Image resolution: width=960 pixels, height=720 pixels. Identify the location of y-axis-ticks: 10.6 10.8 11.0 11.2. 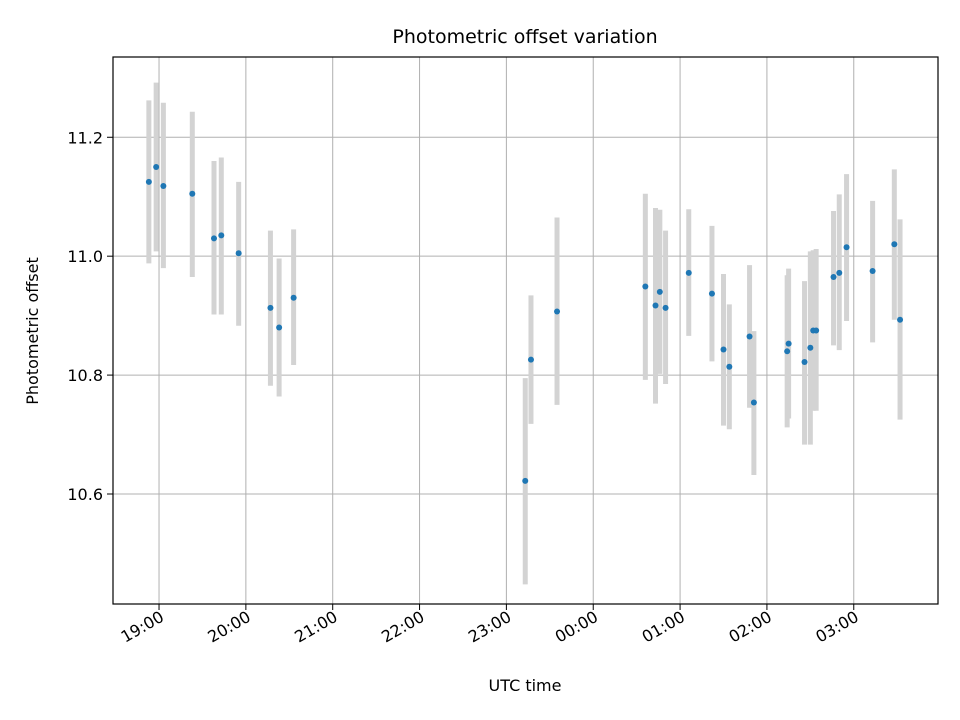
(90, 316).